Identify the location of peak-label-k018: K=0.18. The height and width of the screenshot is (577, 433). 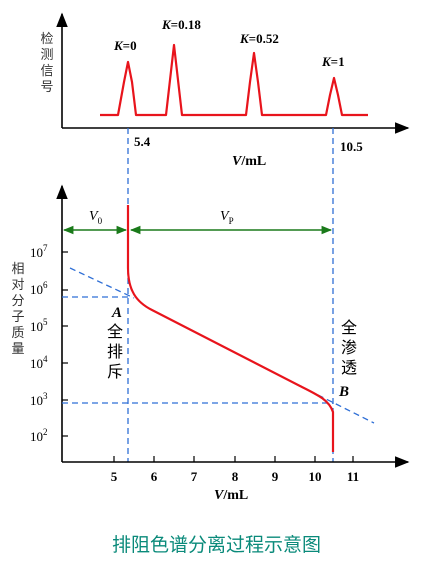
(181, 24).